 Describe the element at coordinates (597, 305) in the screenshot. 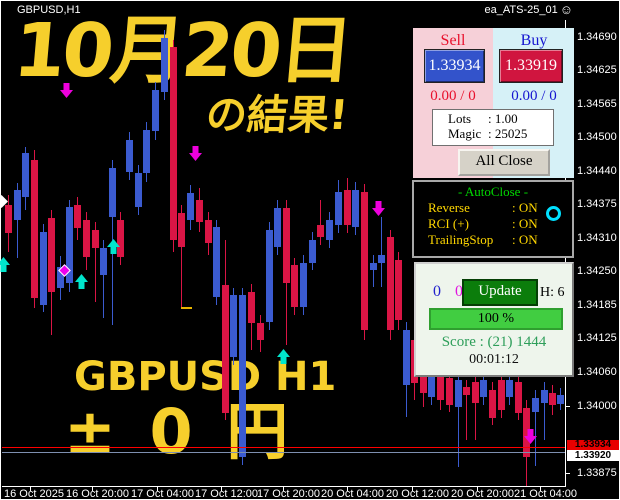

I see `price-axis-label: 1.34185` at that location.